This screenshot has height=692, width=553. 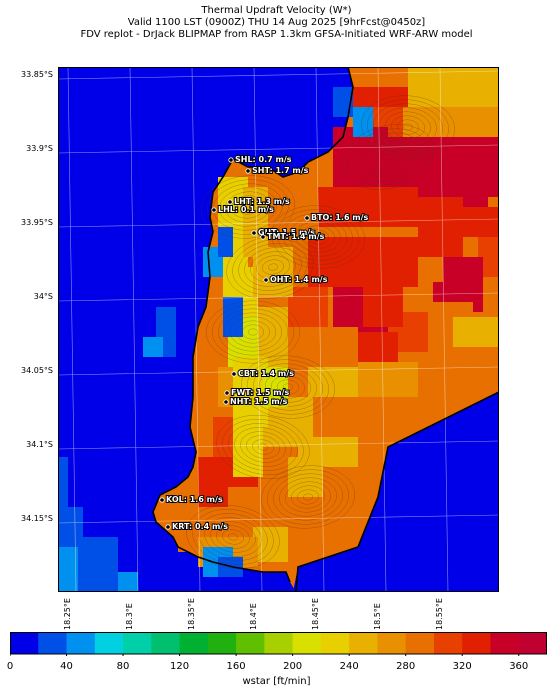 I want to click on colorbar-tick-label: 280, so click(x=406, y=666).